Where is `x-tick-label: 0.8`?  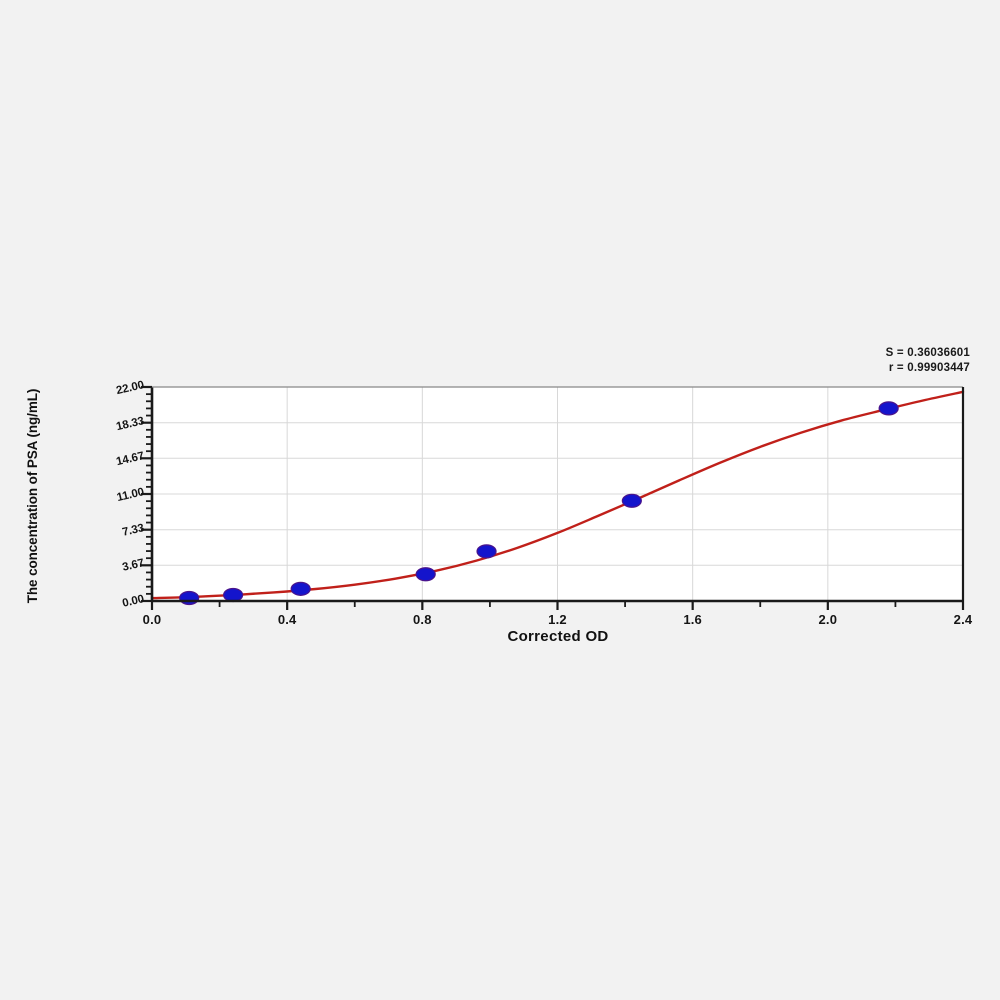 x-tick-label: 0.8 is located at coordinates (422, 619).